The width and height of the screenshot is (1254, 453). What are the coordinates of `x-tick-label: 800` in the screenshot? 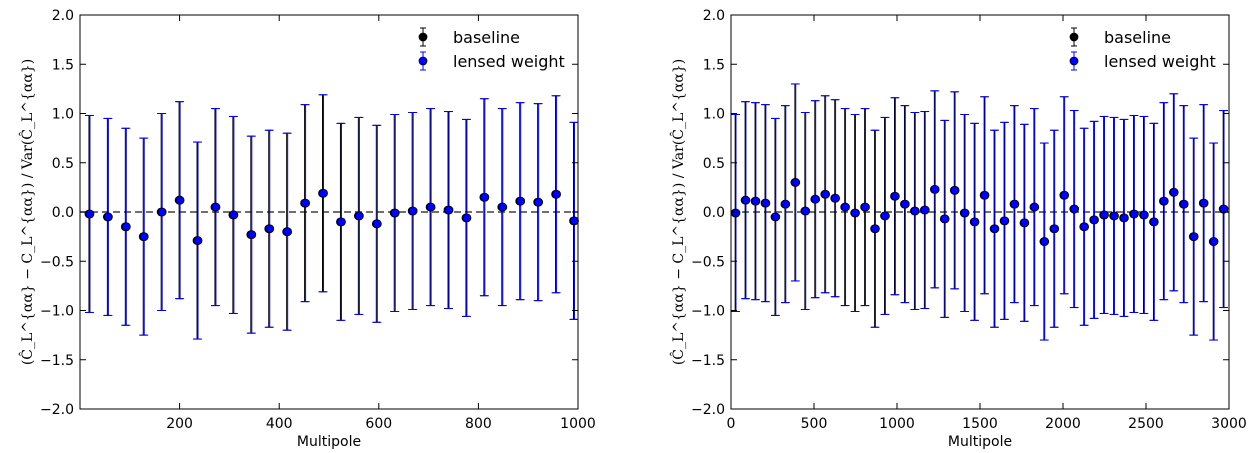 It's located at (478, 424).